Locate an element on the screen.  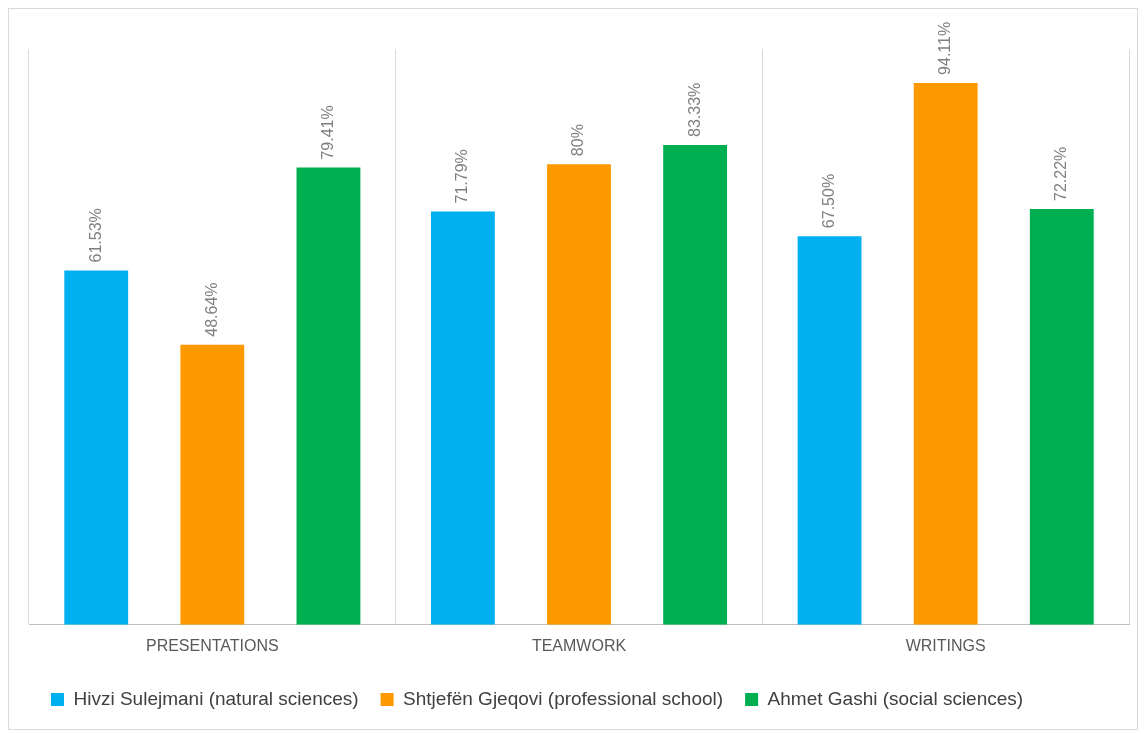
data-label: 94.11% is located at coordinates (945, 48).